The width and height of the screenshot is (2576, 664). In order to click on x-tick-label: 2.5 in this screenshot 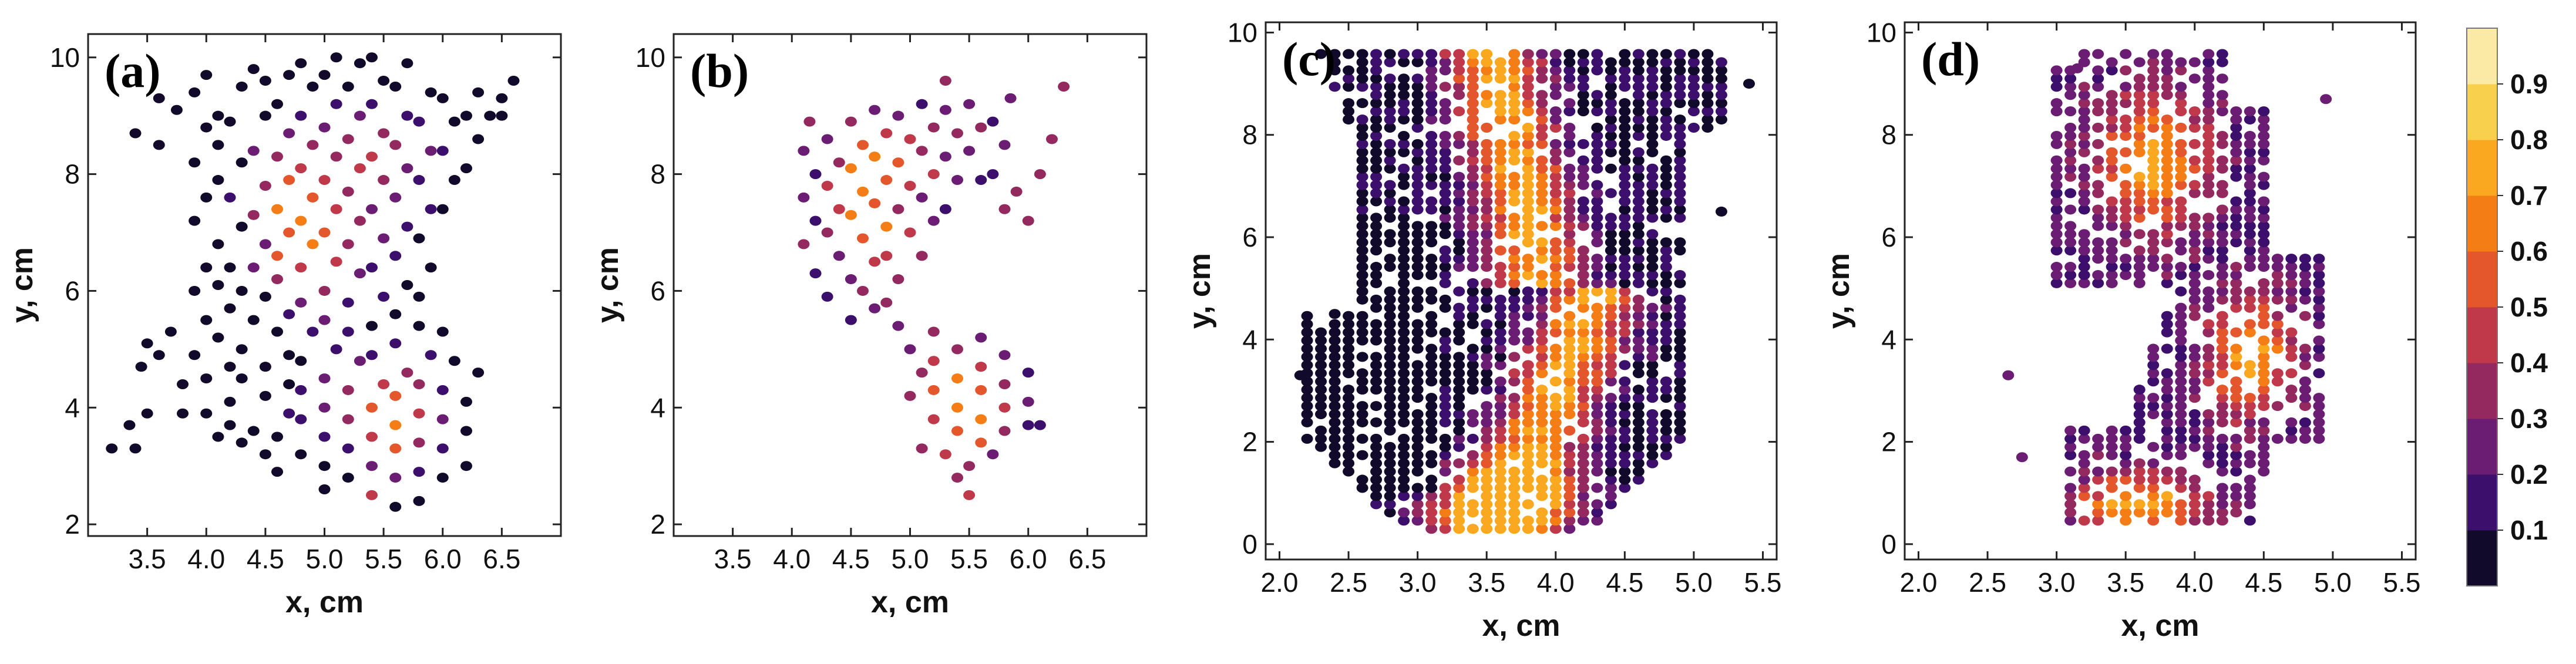, I will do `click(1988, 582)`.